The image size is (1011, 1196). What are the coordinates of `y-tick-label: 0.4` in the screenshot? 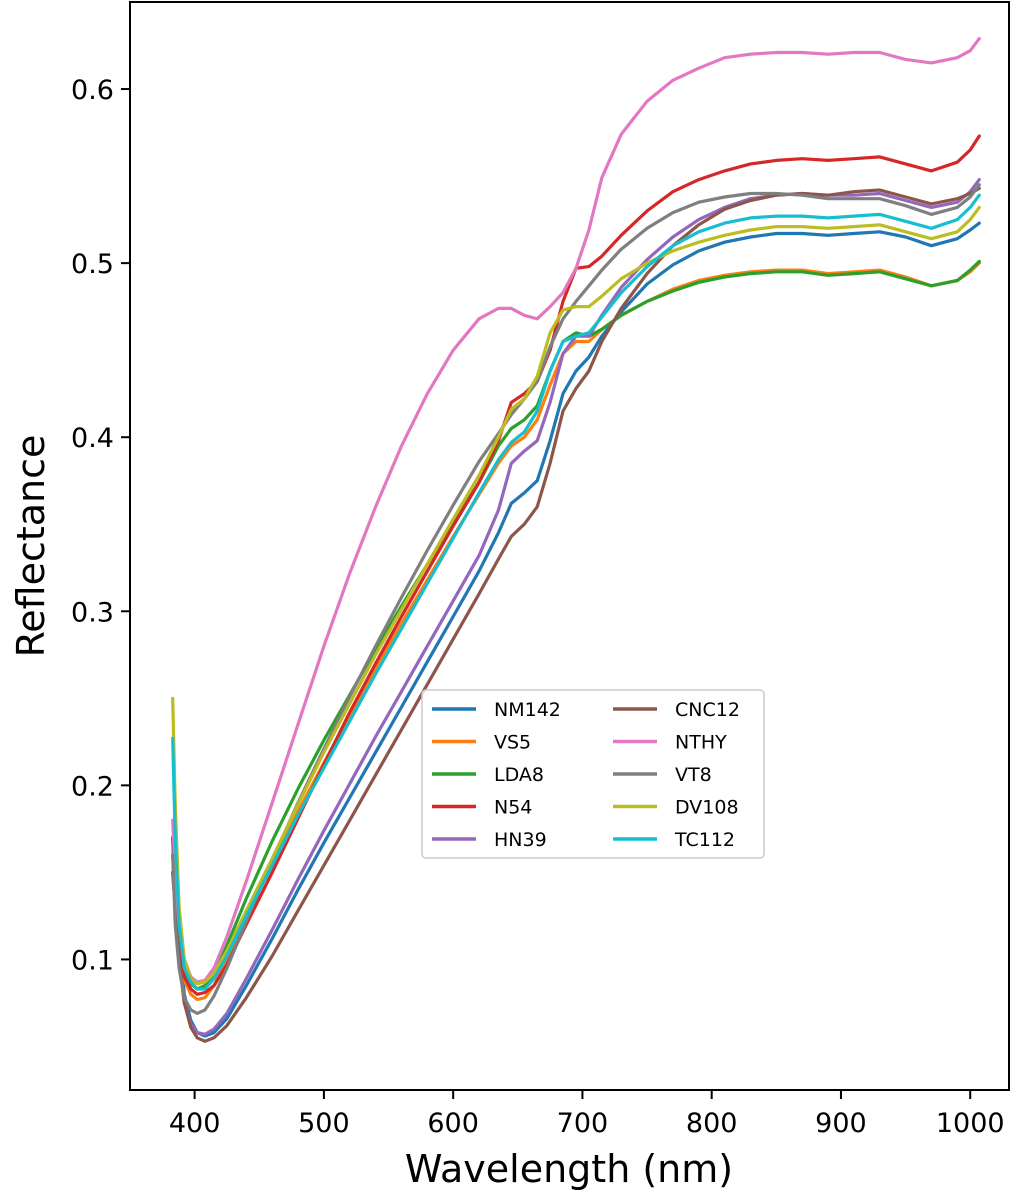 It's located at (92, 438).